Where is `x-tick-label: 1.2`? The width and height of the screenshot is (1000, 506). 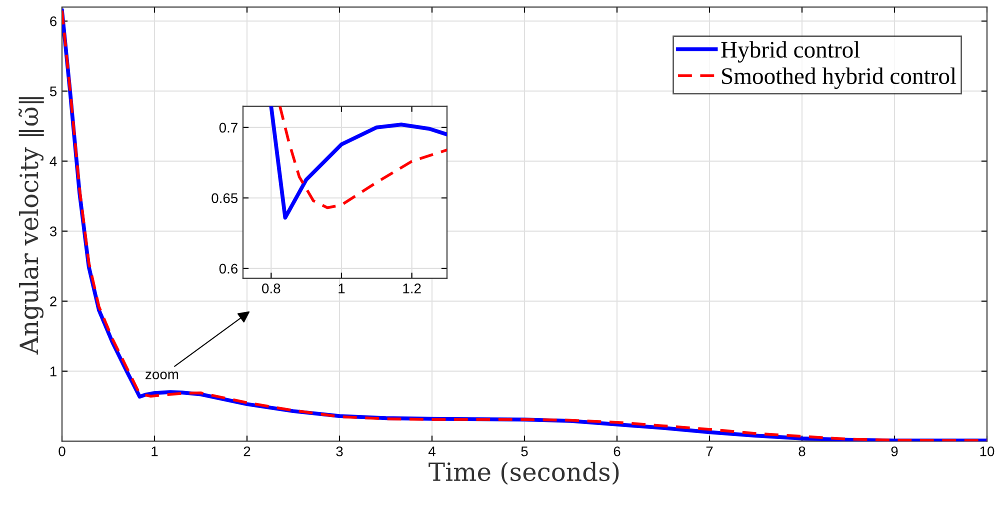 x-tick-label: 1.2 is located at coordinates (412, 289).